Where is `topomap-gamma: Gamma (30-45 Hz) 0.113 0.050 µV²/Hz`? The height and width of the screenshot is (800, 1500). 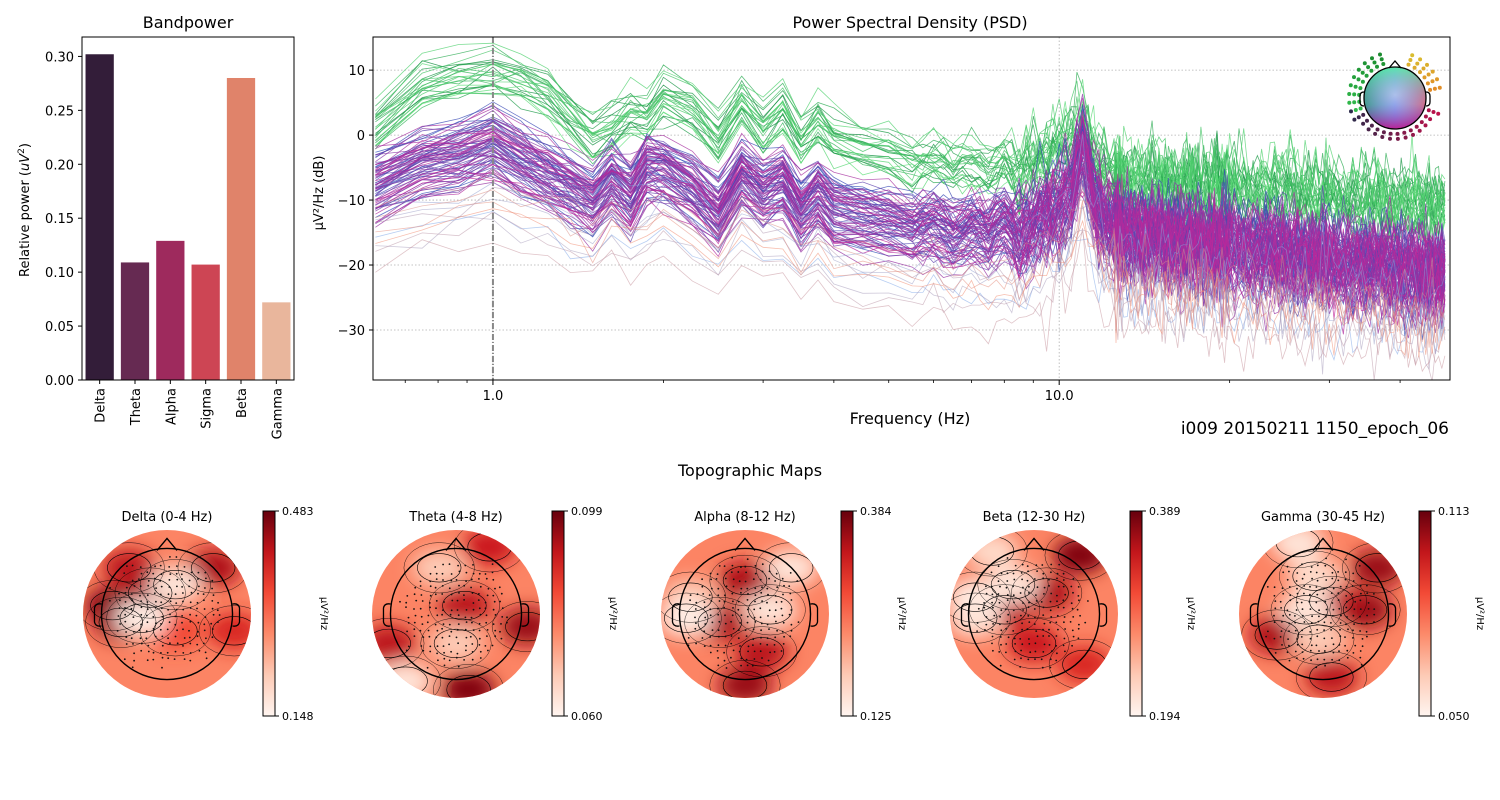 topomap-gamma: Gamma (30-45 Hz) 0.113 0.050 µV²/Hz is located at coordinates (1362, 614).